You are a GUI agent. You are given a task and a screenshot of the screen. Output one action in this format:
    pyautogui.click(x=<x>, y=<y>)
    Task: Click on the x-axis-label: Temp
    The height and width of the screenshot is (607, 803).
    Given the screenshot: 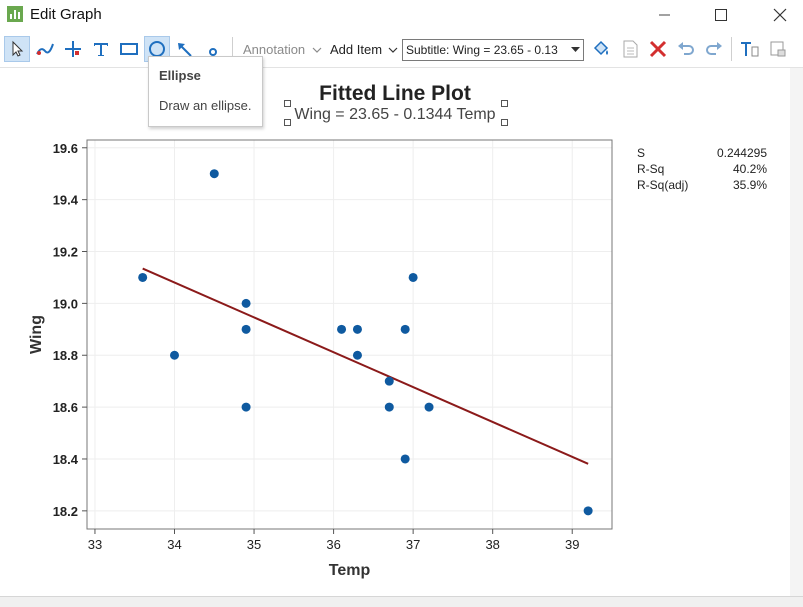 What is the action you would take?
    pyautogui.click(x=350, y=570)
    